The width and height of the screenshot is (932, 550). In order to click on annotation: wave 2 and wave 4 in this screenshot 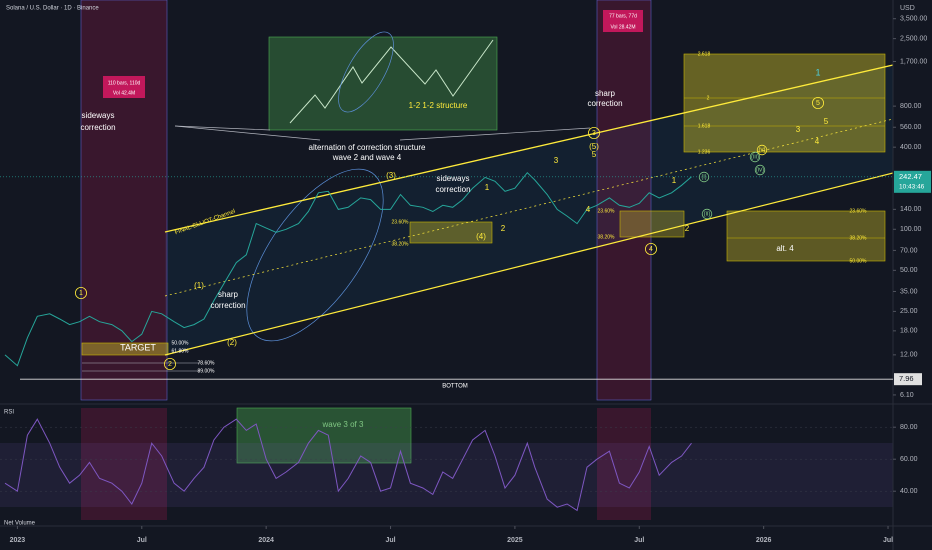, I will do `click(367, 157)`.